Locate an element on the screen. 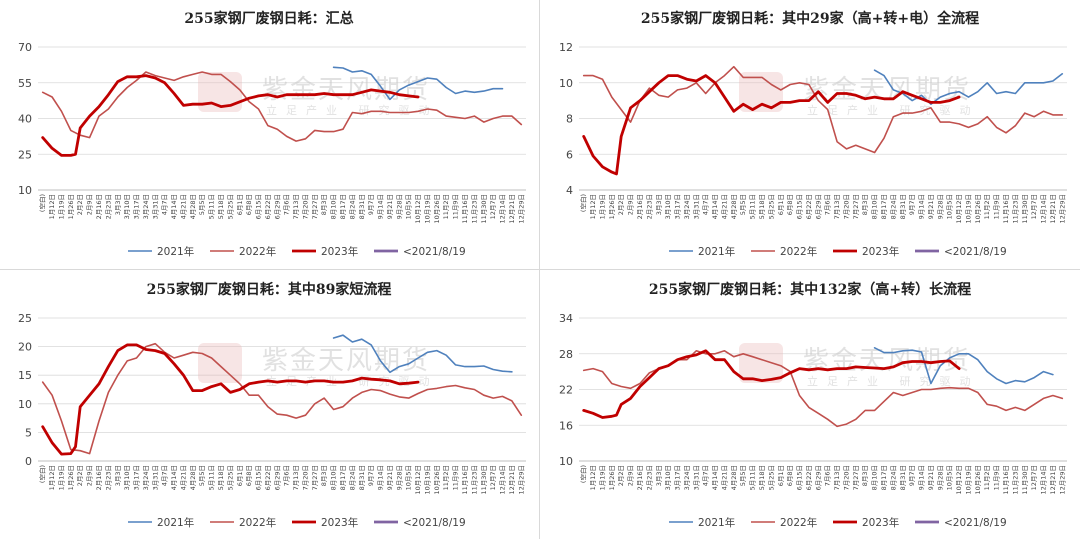  y-tick-label: 10 is located at coordinates (566, 461).